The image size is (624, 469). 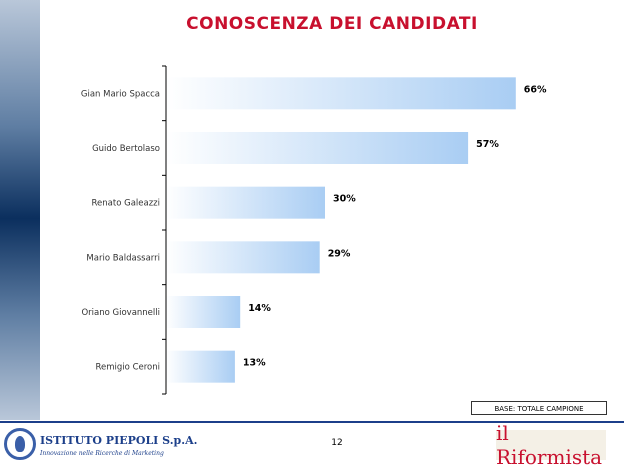 What do you see at coordinates (254, 363) in the screenshot?
I see `data-label: 13%` at bounding box center [254, 363].